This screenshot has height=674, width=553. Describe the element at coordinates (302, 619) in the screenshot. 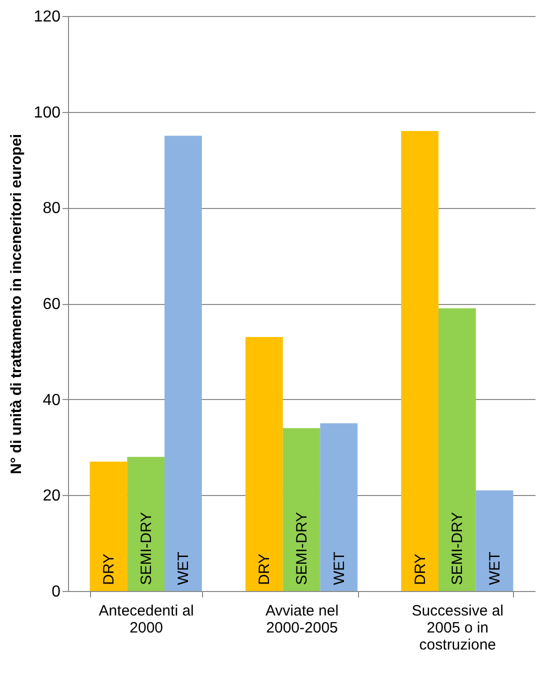

I see `x-tick-label: Avviate nel 2000-2005` at that location.